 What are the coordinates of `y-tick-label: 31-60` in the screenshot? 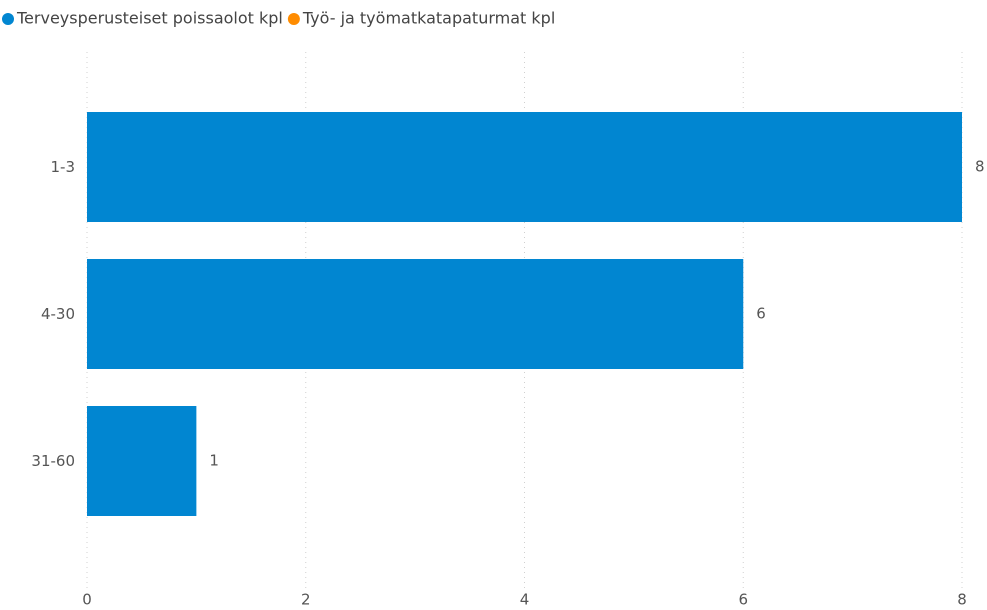 It's located at (53, 461).